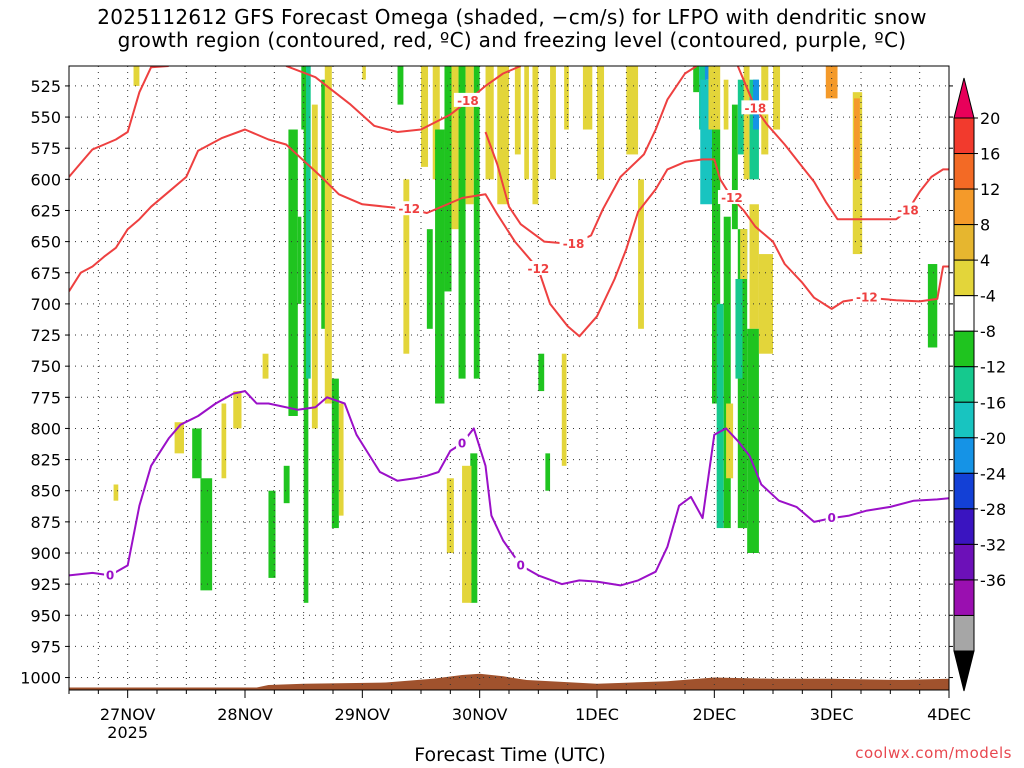 The width and height of the screenshot is (1024, 768). What do you see at coordinates (45, 646) in the screenshot?
I see `y-tick-label: 975` at bounding box center [45, 646].